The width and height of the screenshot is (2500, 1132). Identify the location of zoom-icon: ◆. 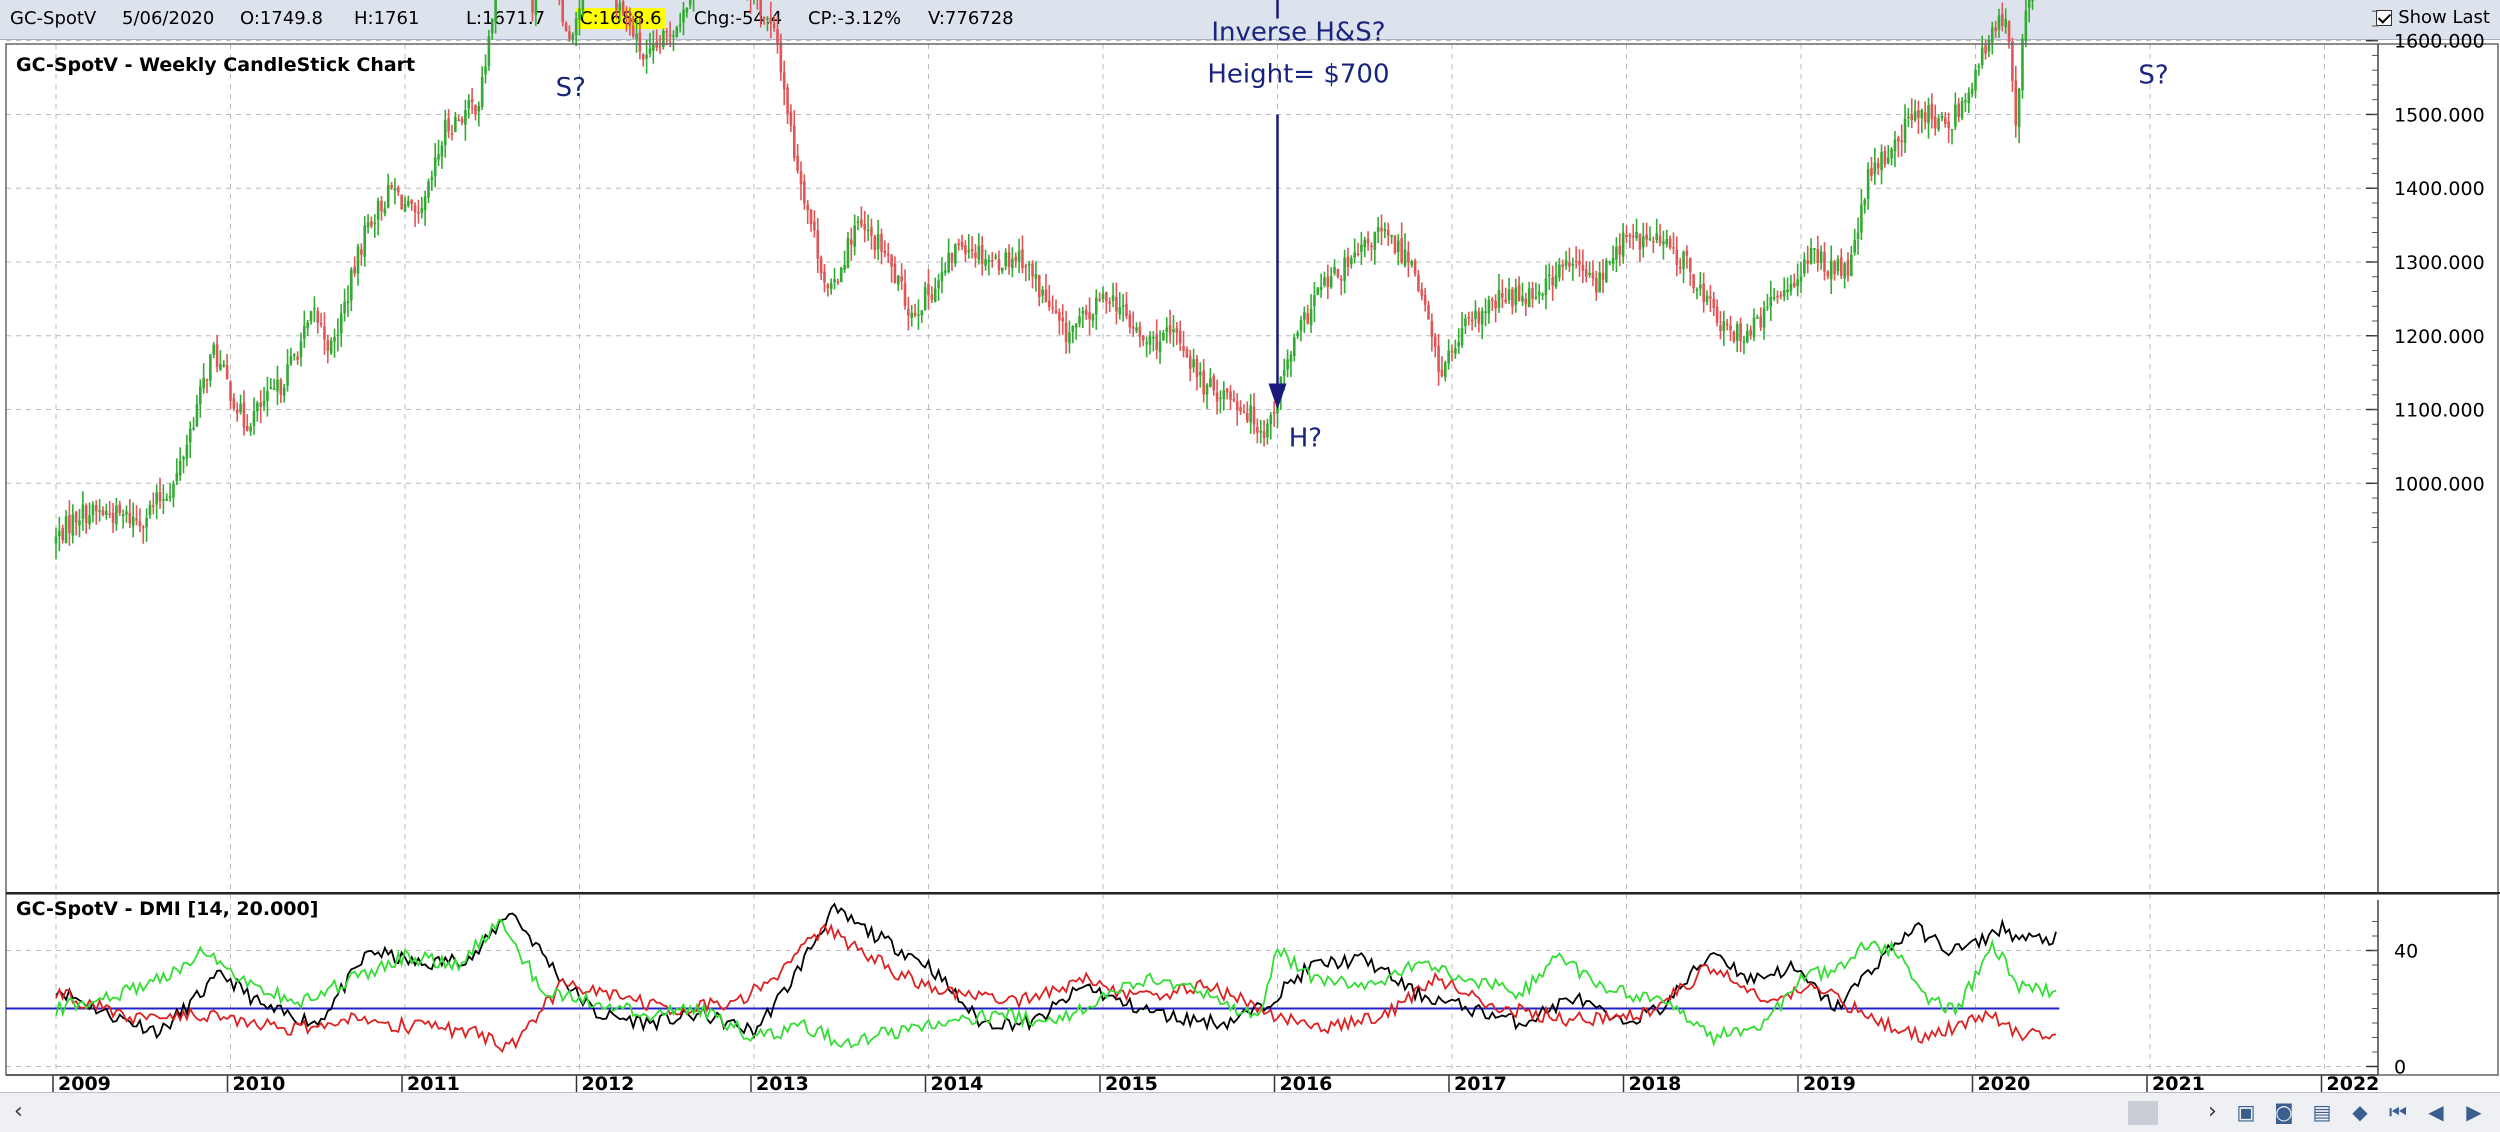
(2360, 1112).